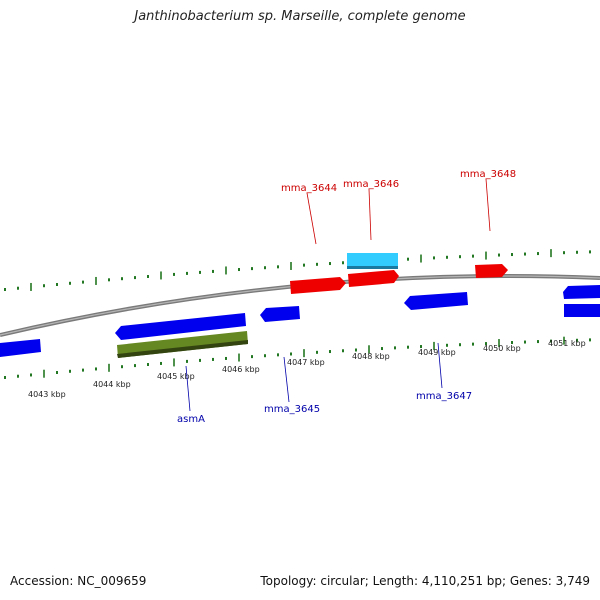  What do you see at coordinates (309, 188) in the screenshot?
I see `gene-label: mma_3644` at bounding box center [309, 188].